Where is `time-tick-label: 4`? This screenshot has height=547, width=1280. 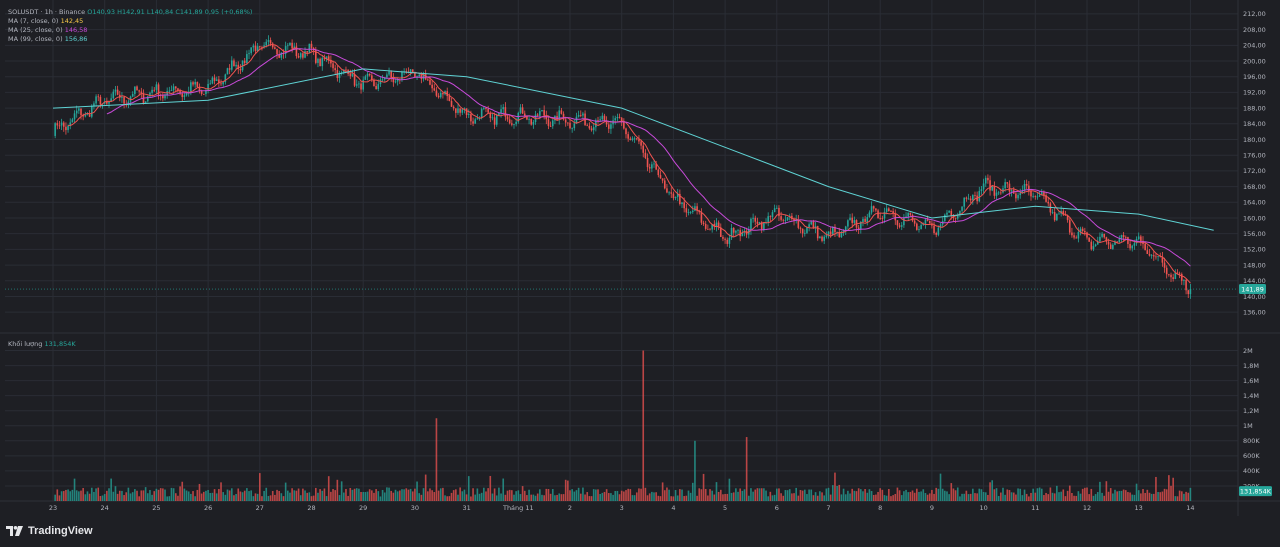
time-tick-label: 4 is located at coordinates (673, 508).